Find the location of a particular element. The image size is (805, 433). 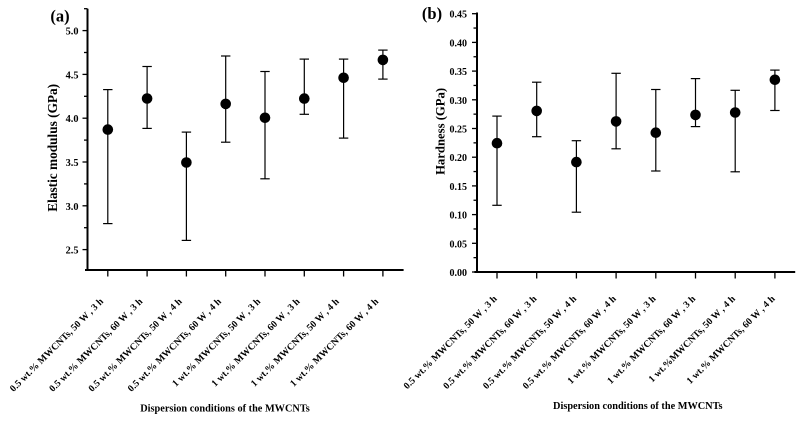

svg-text: 4.5 is located at coordinates (72, 75).